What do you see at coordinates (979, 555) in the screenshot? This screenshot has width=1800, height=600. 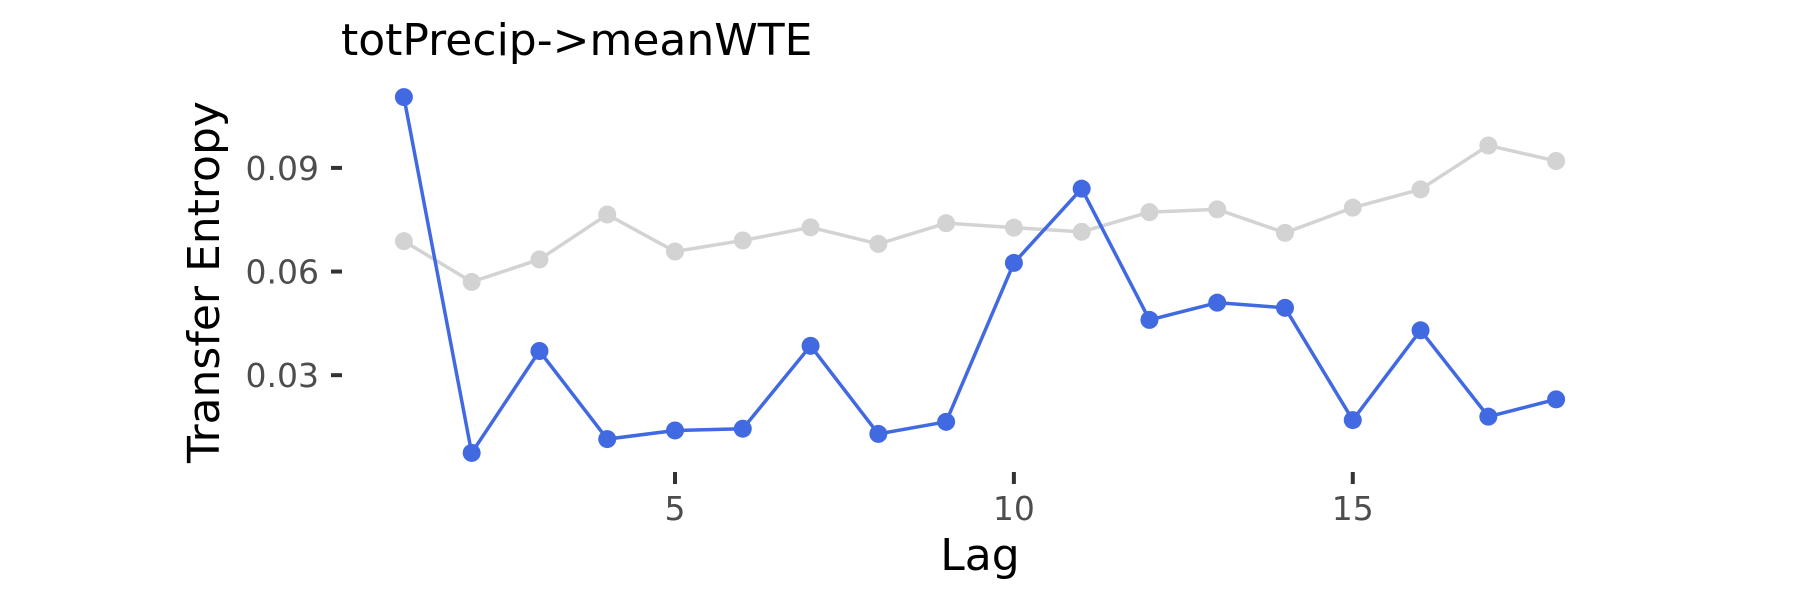 I see `x-axis-title: Lag` at bounding box center [979, 555].